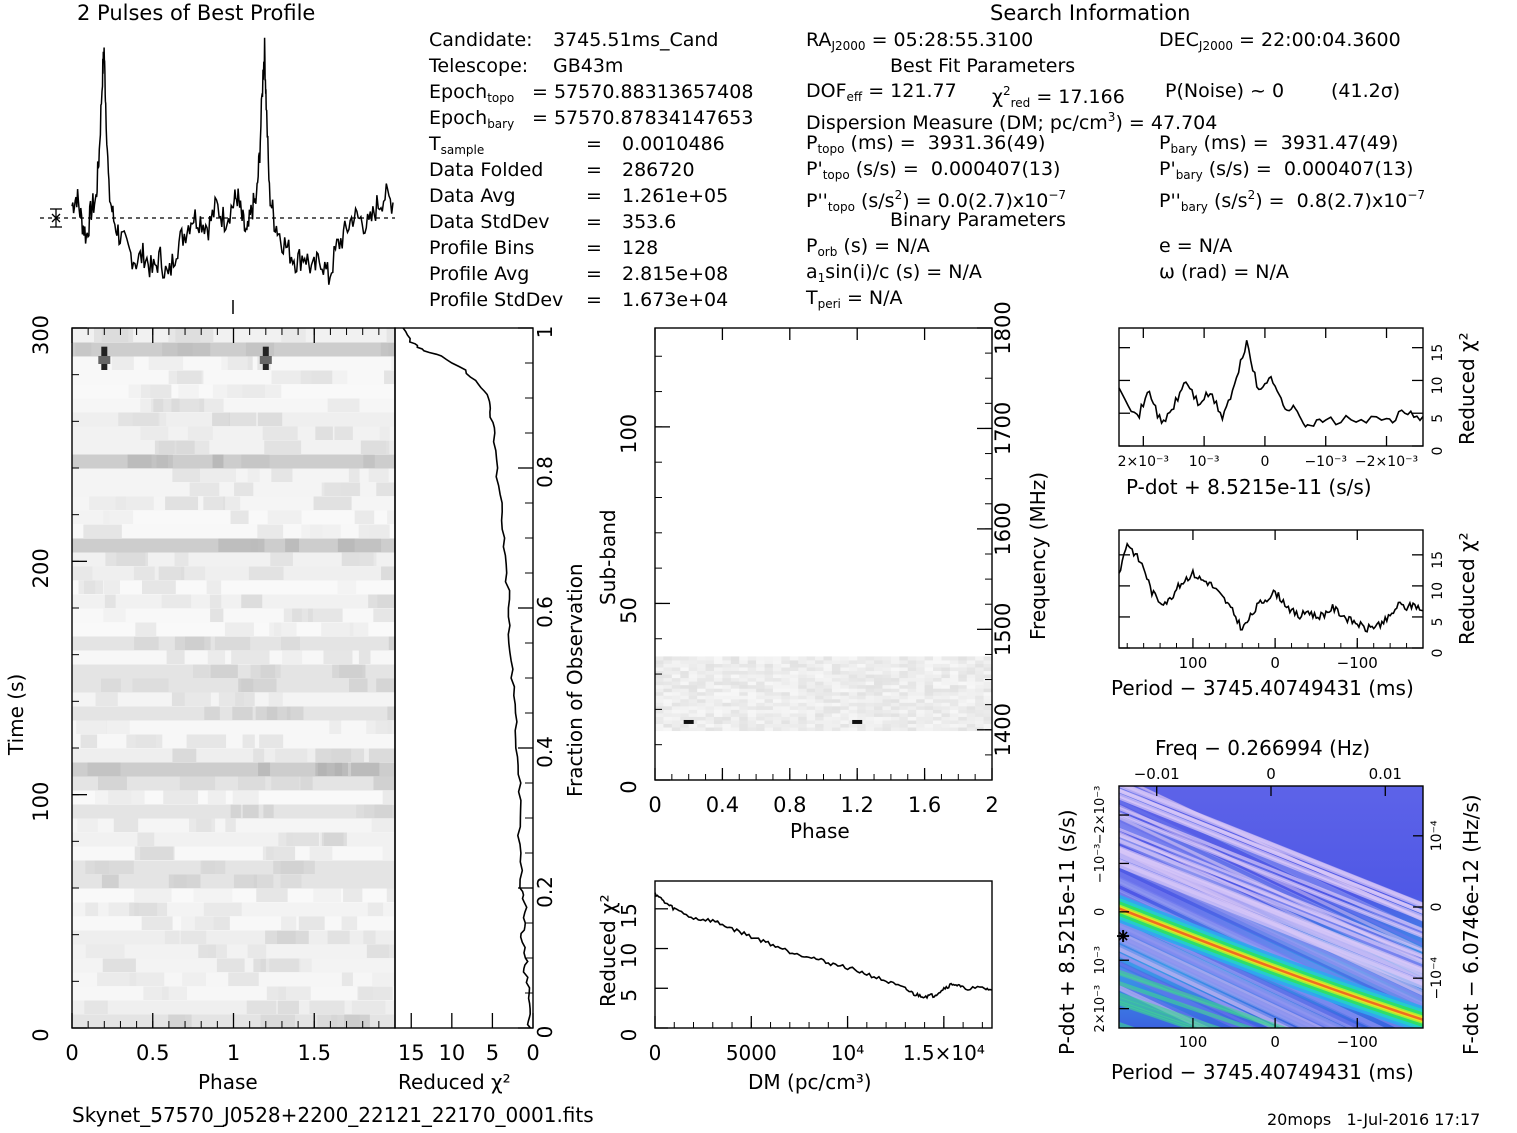  I want to click on pplane-y2tick-label: 10⁻⁴, so click(1437, 835).